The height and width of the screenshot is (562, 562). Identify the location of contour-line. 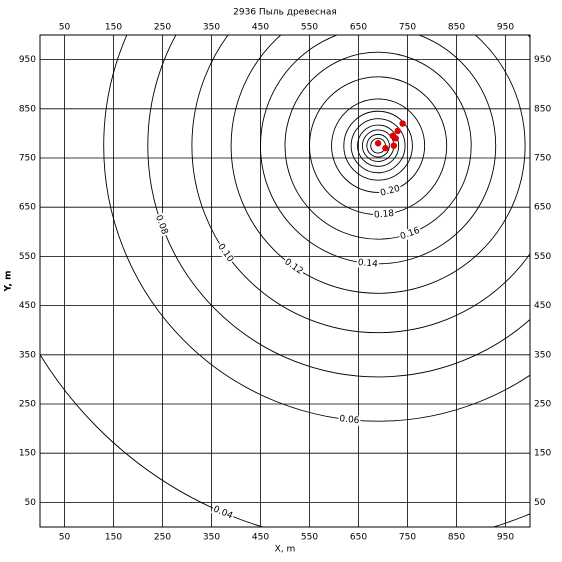
(378, 145).